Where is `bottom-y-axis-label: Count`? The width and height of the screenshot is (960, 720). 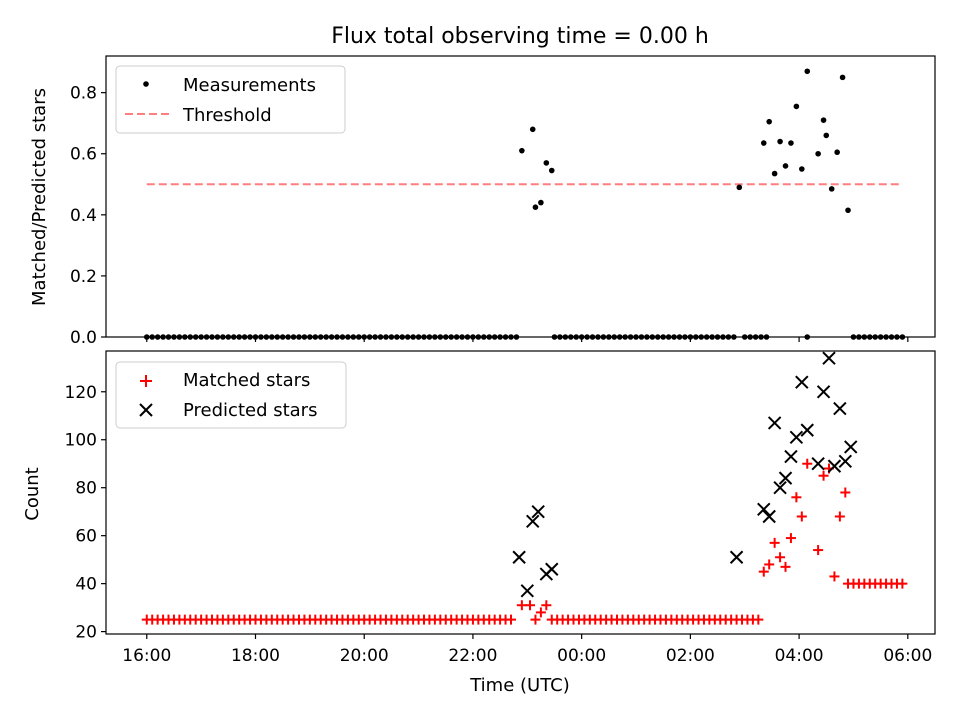 bottom-y-axis-label: Count is located at coordinates (32, 493).